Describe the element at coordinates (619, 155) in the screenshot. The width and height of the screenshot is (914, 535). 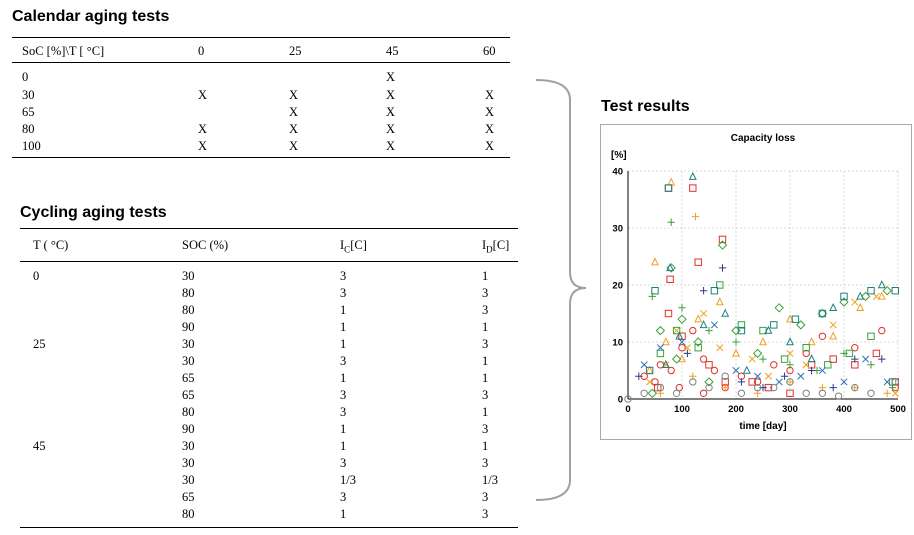
I see `chart-ylabel: [%]` at that location.